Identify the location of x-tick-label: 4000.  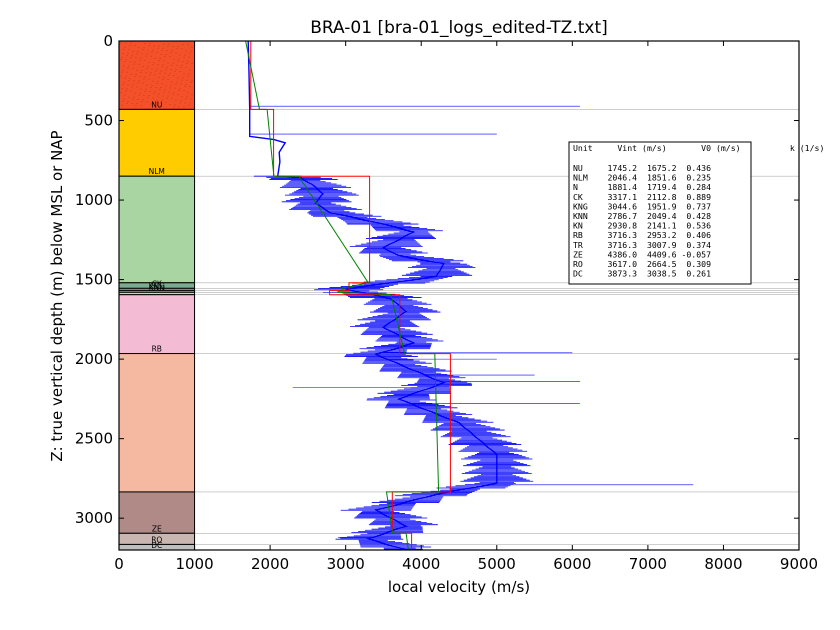
(421, 564).